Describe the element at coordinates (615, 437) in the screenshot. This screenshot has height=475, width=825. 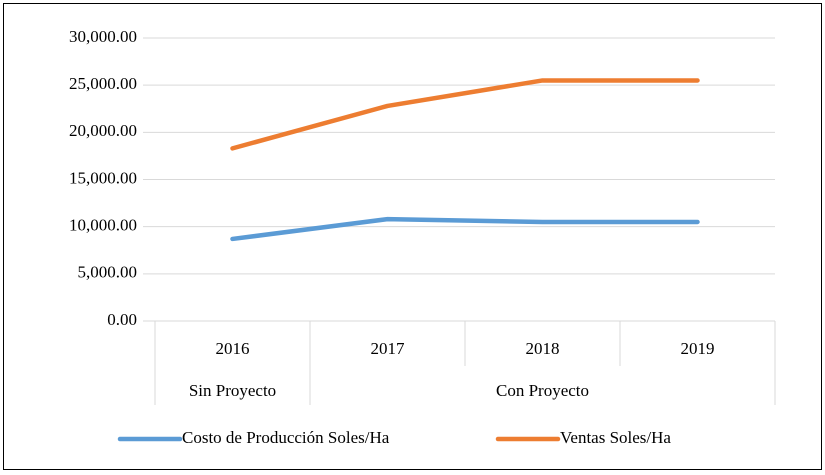
I see `legend-label: Ventas Soles/Ha` at that location.